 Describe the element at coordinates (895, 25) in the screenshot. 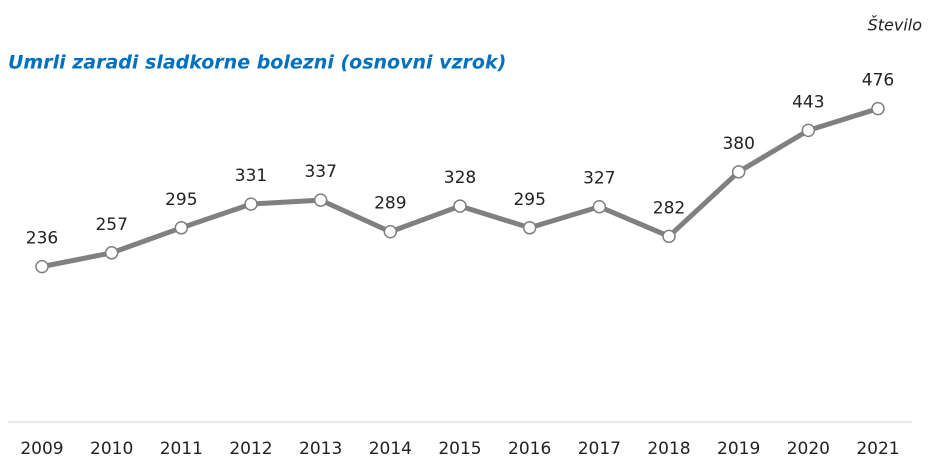

I see `unit-label: Število` at that location.